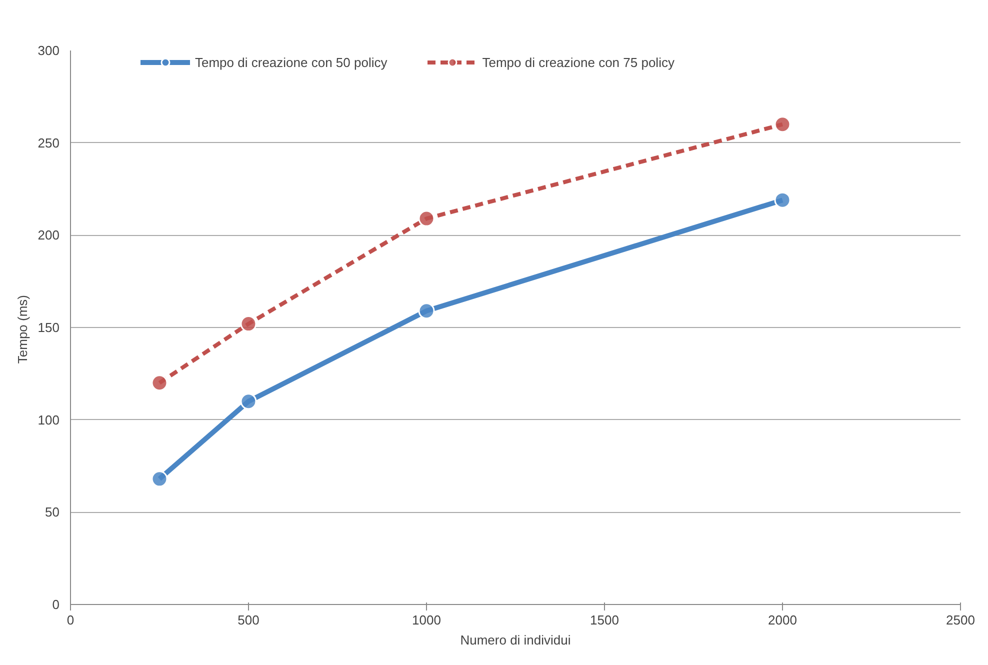 Image resolution: width=988 pixels, height=665 pixels. Describe the element at coordinates (49, 235) in the screenshot. I see `y-tick-label: 200` at that location.